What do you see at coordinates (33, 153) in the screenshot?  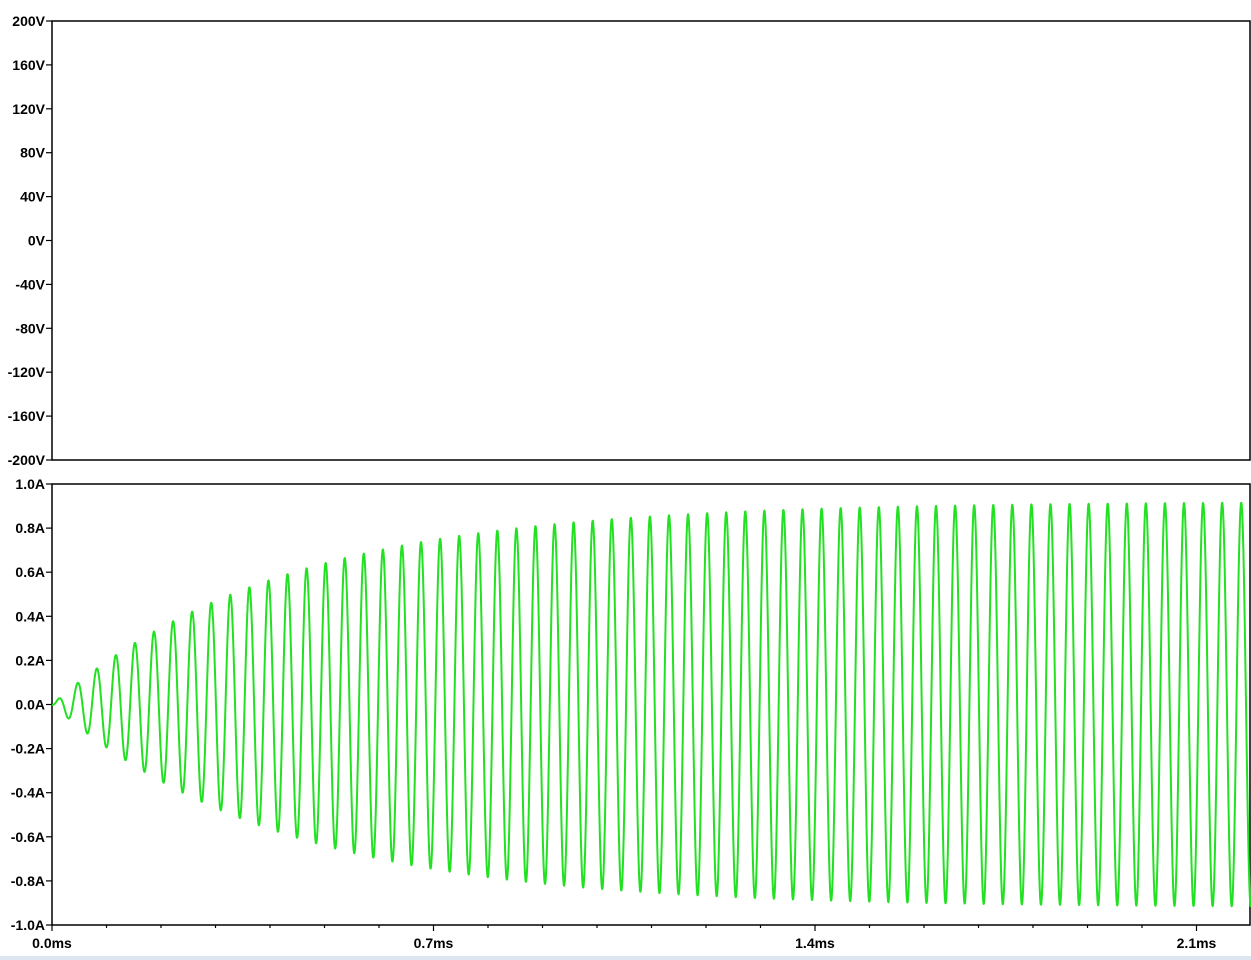 I see `voltage-y-tick-label: 80V` at bounding box center [33, 153].